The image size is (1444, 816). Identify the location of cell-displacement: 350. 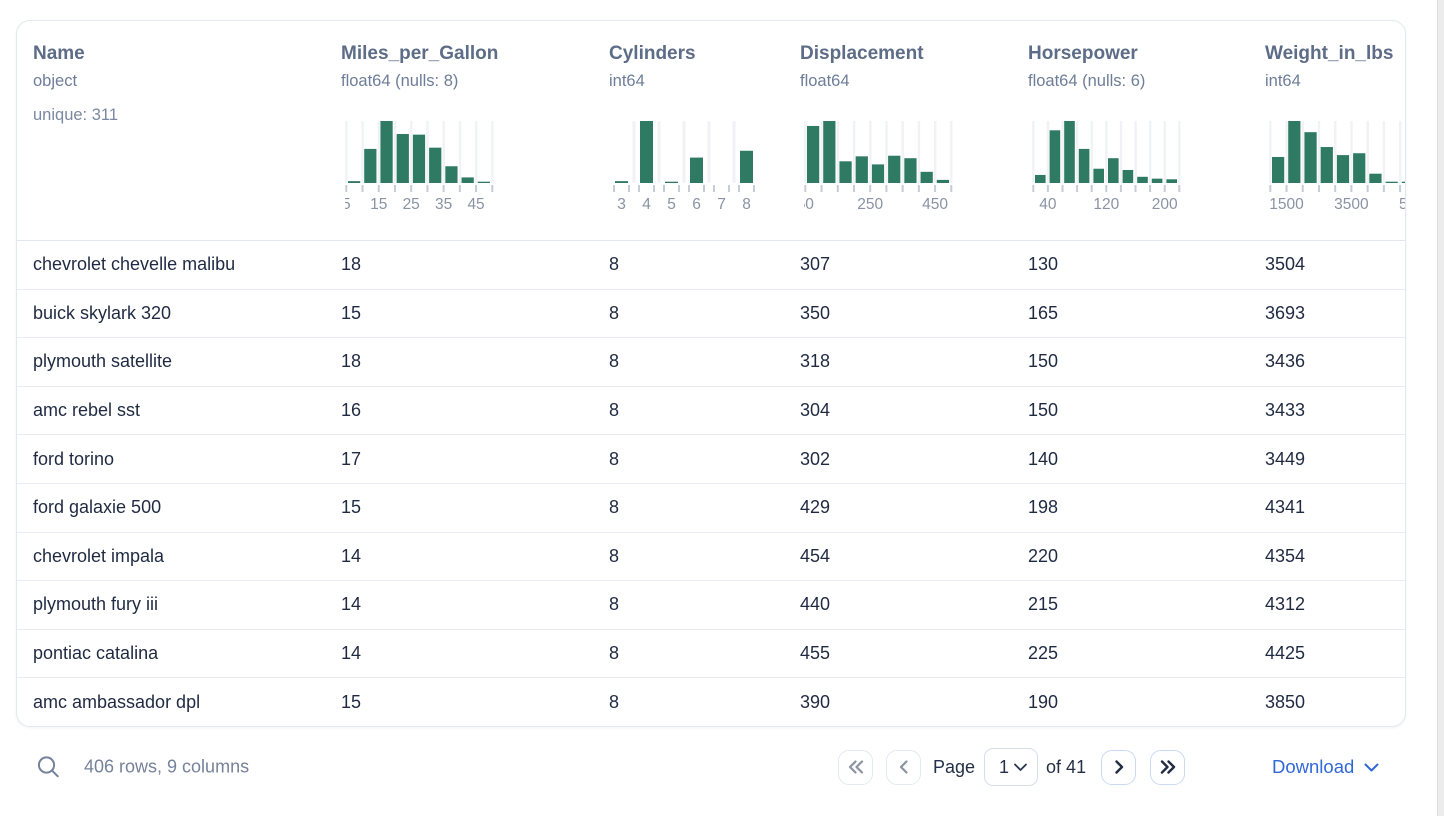
(815, 312).